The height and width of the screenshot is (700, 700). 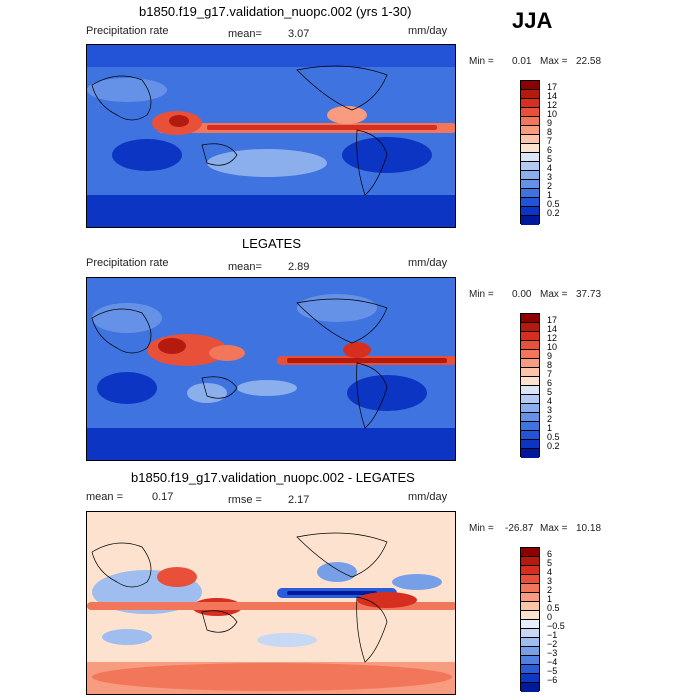 What do you see at coordinates (245, 34) in the screenshot?
I see `panel1-mean-label: mean=` at bounding box center [245, 34].